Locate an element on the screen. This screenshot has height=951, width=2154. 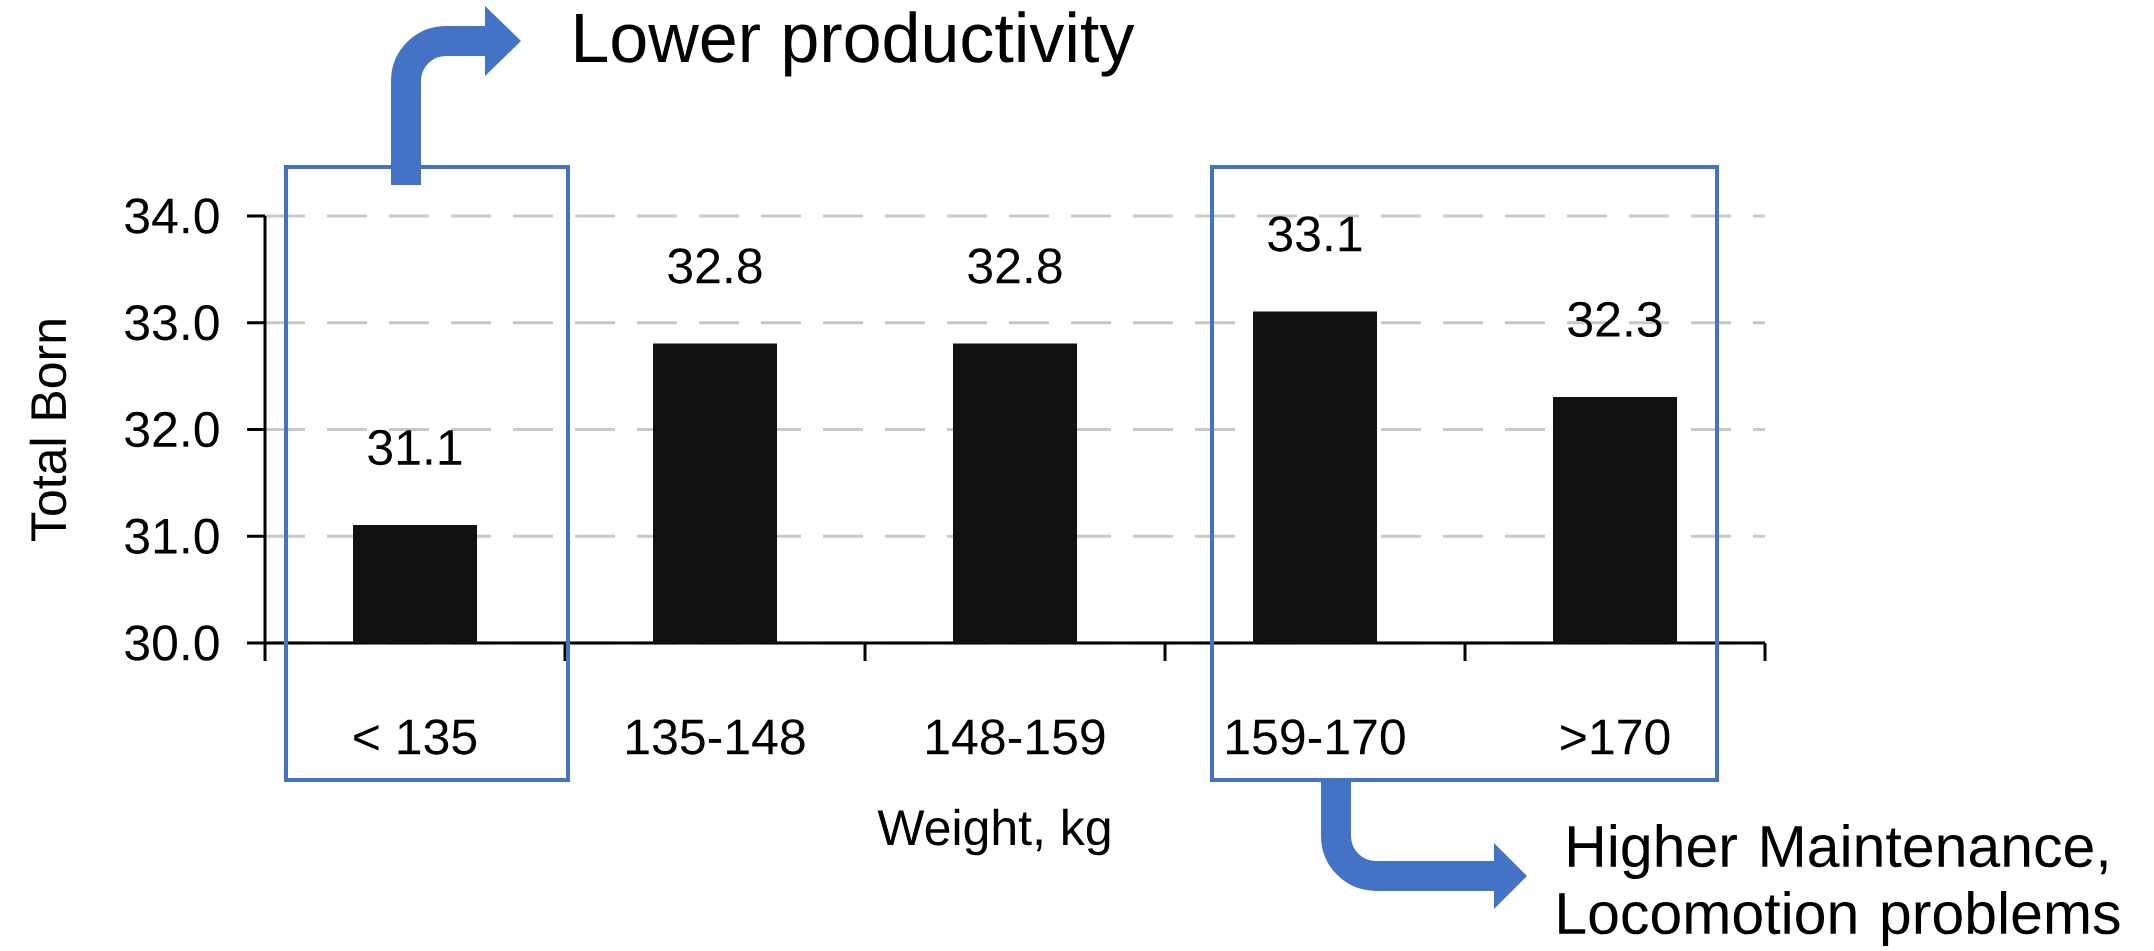
y-tick-label: 34.0 is located at coordinates (172, 216).